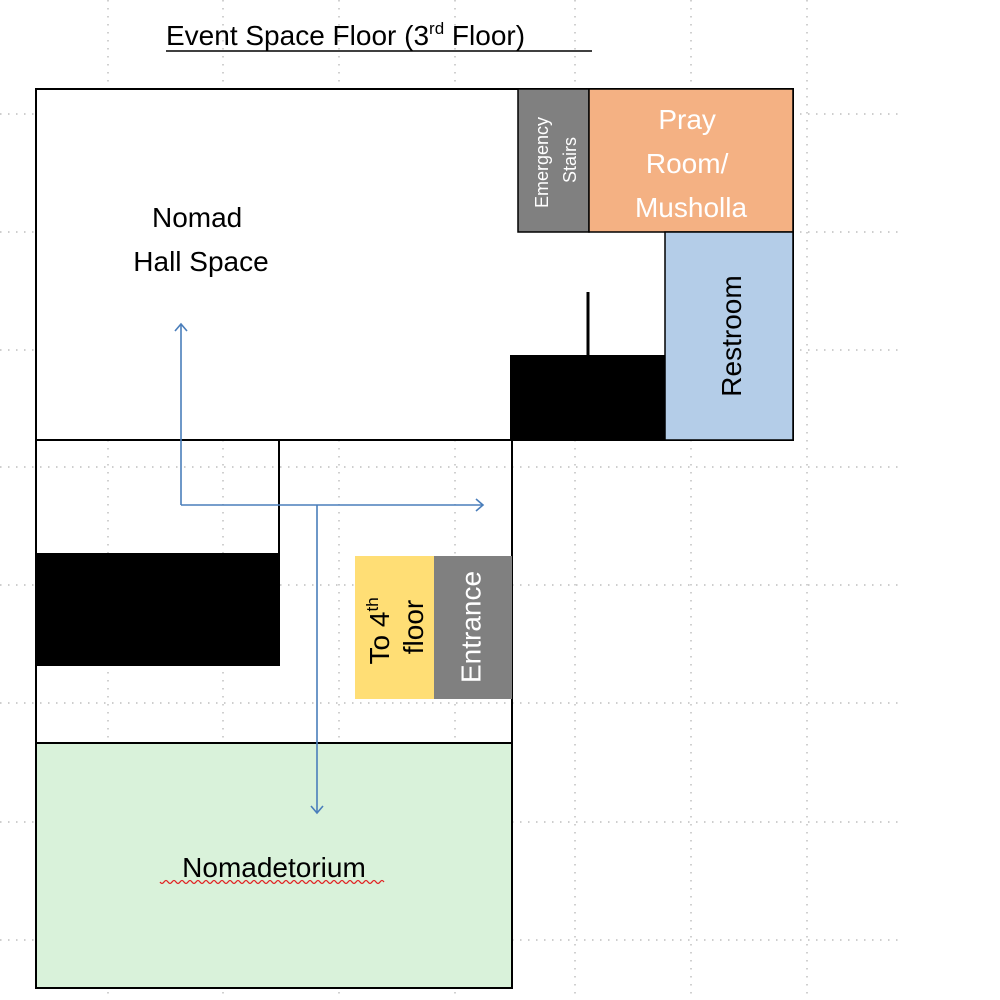 This screenshot has width=1000, height=1000. I want to click on wall-block-upper, so click(587, 397).